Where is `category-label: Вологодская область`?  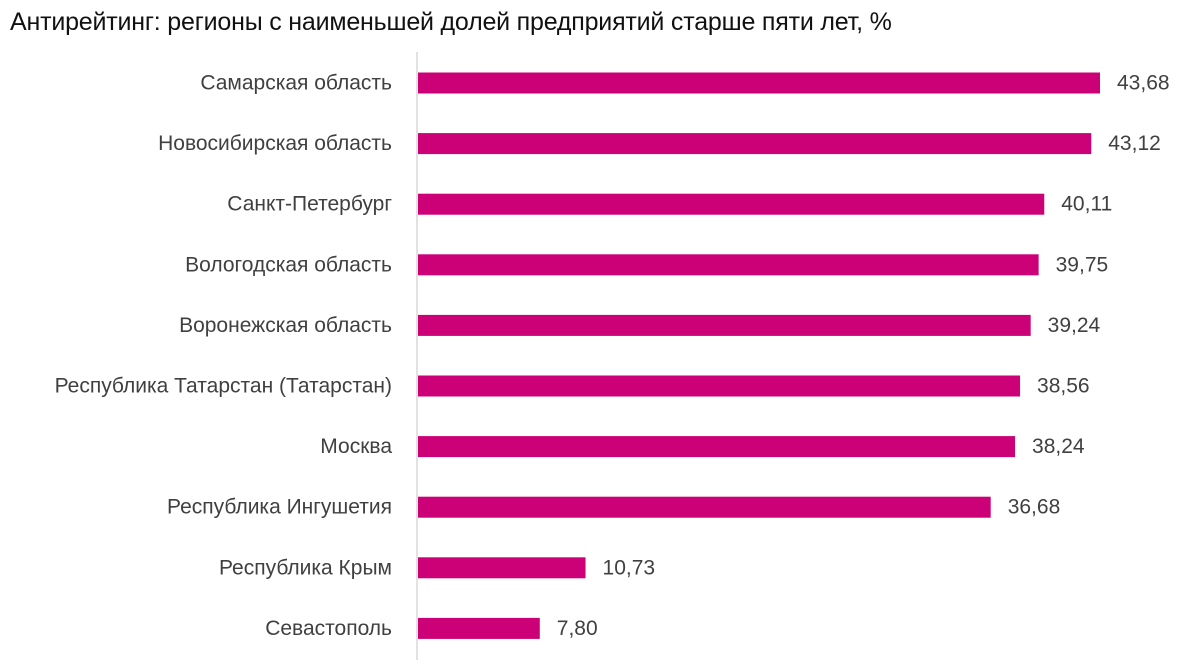
category-label: Вологодская область is located at coordinates (288, 264).